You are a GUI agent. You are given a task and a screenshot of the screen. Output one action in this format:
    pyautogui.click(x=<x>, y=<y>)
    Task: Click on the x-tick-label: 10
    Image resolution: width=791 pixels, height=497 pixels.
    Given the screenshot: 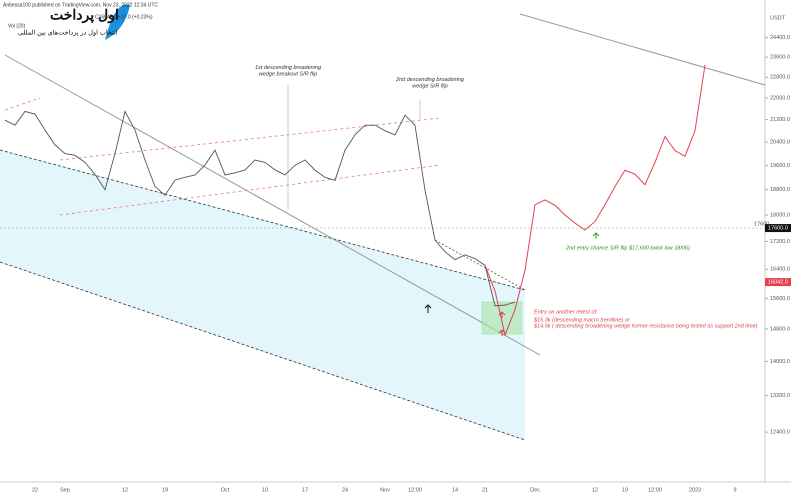 What is the action you would take?
    pyautogui.click(x=265, y=490)
    